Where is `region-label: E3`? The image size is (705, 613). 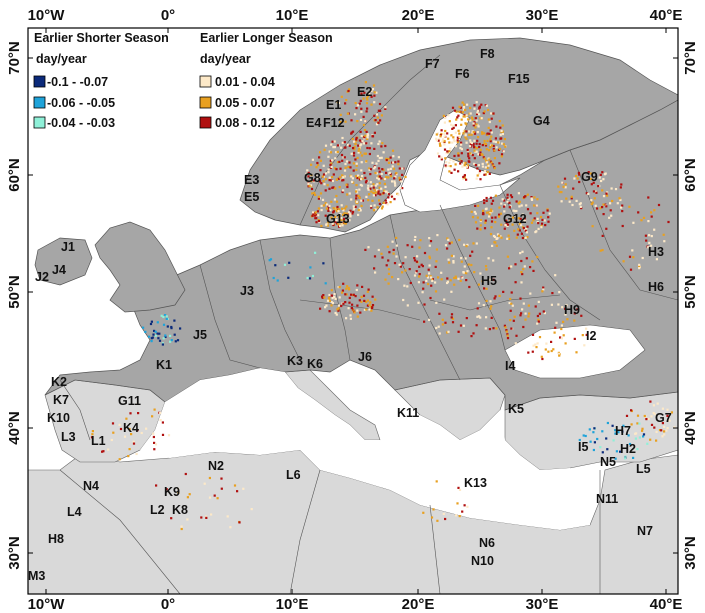 region-label: E3 is located at coordinates (251, 180).